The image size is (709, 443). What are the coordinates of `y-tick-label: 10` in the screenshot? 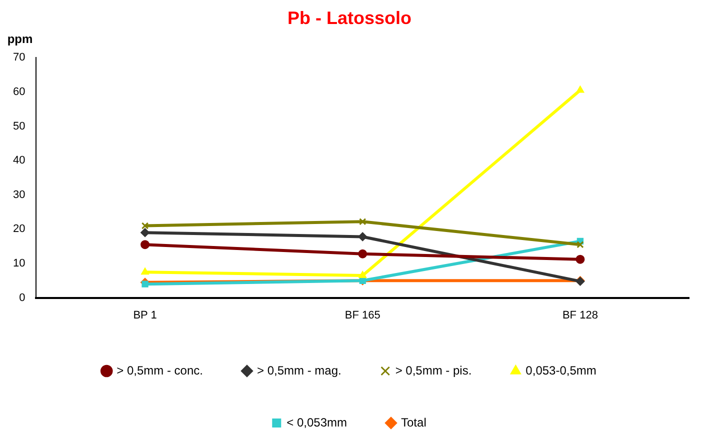 It's located at (19, 264).